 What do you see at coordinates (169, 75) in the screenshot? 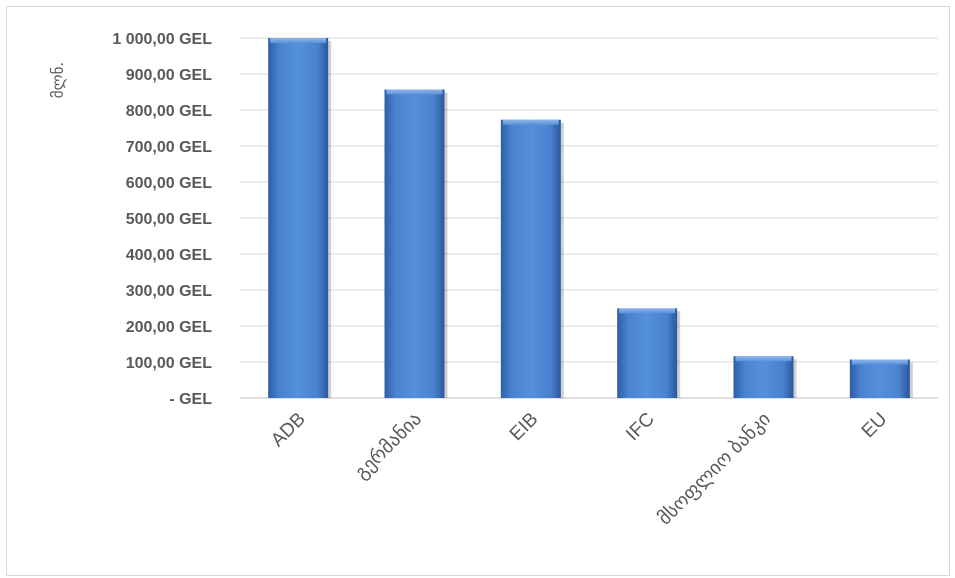
I see `y-tick-label: 900,00 GEL` at bounding box center [169, 75].